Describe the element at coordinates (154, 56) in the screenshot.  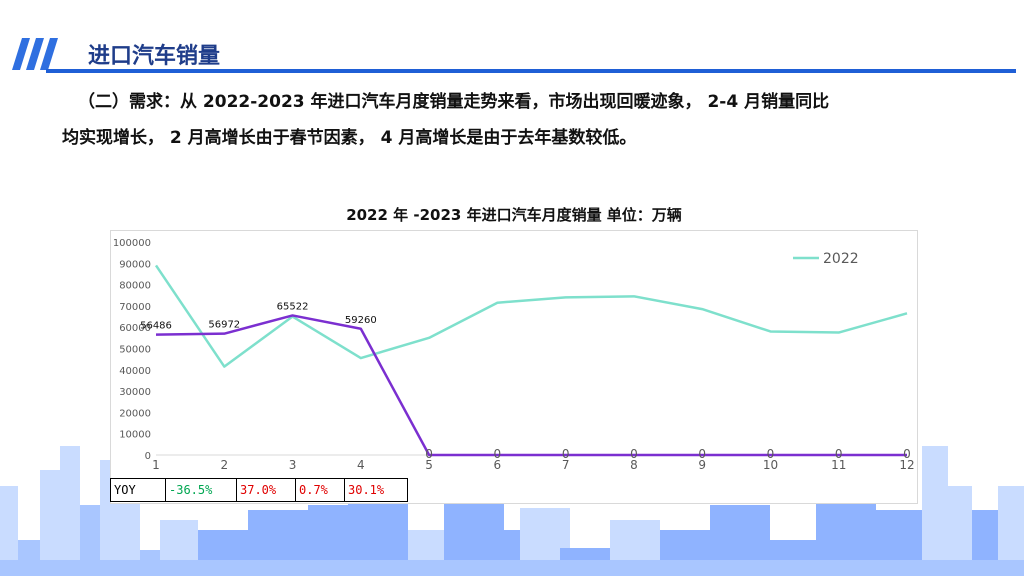
I see `page-title: 进口汽车销量` at that location.